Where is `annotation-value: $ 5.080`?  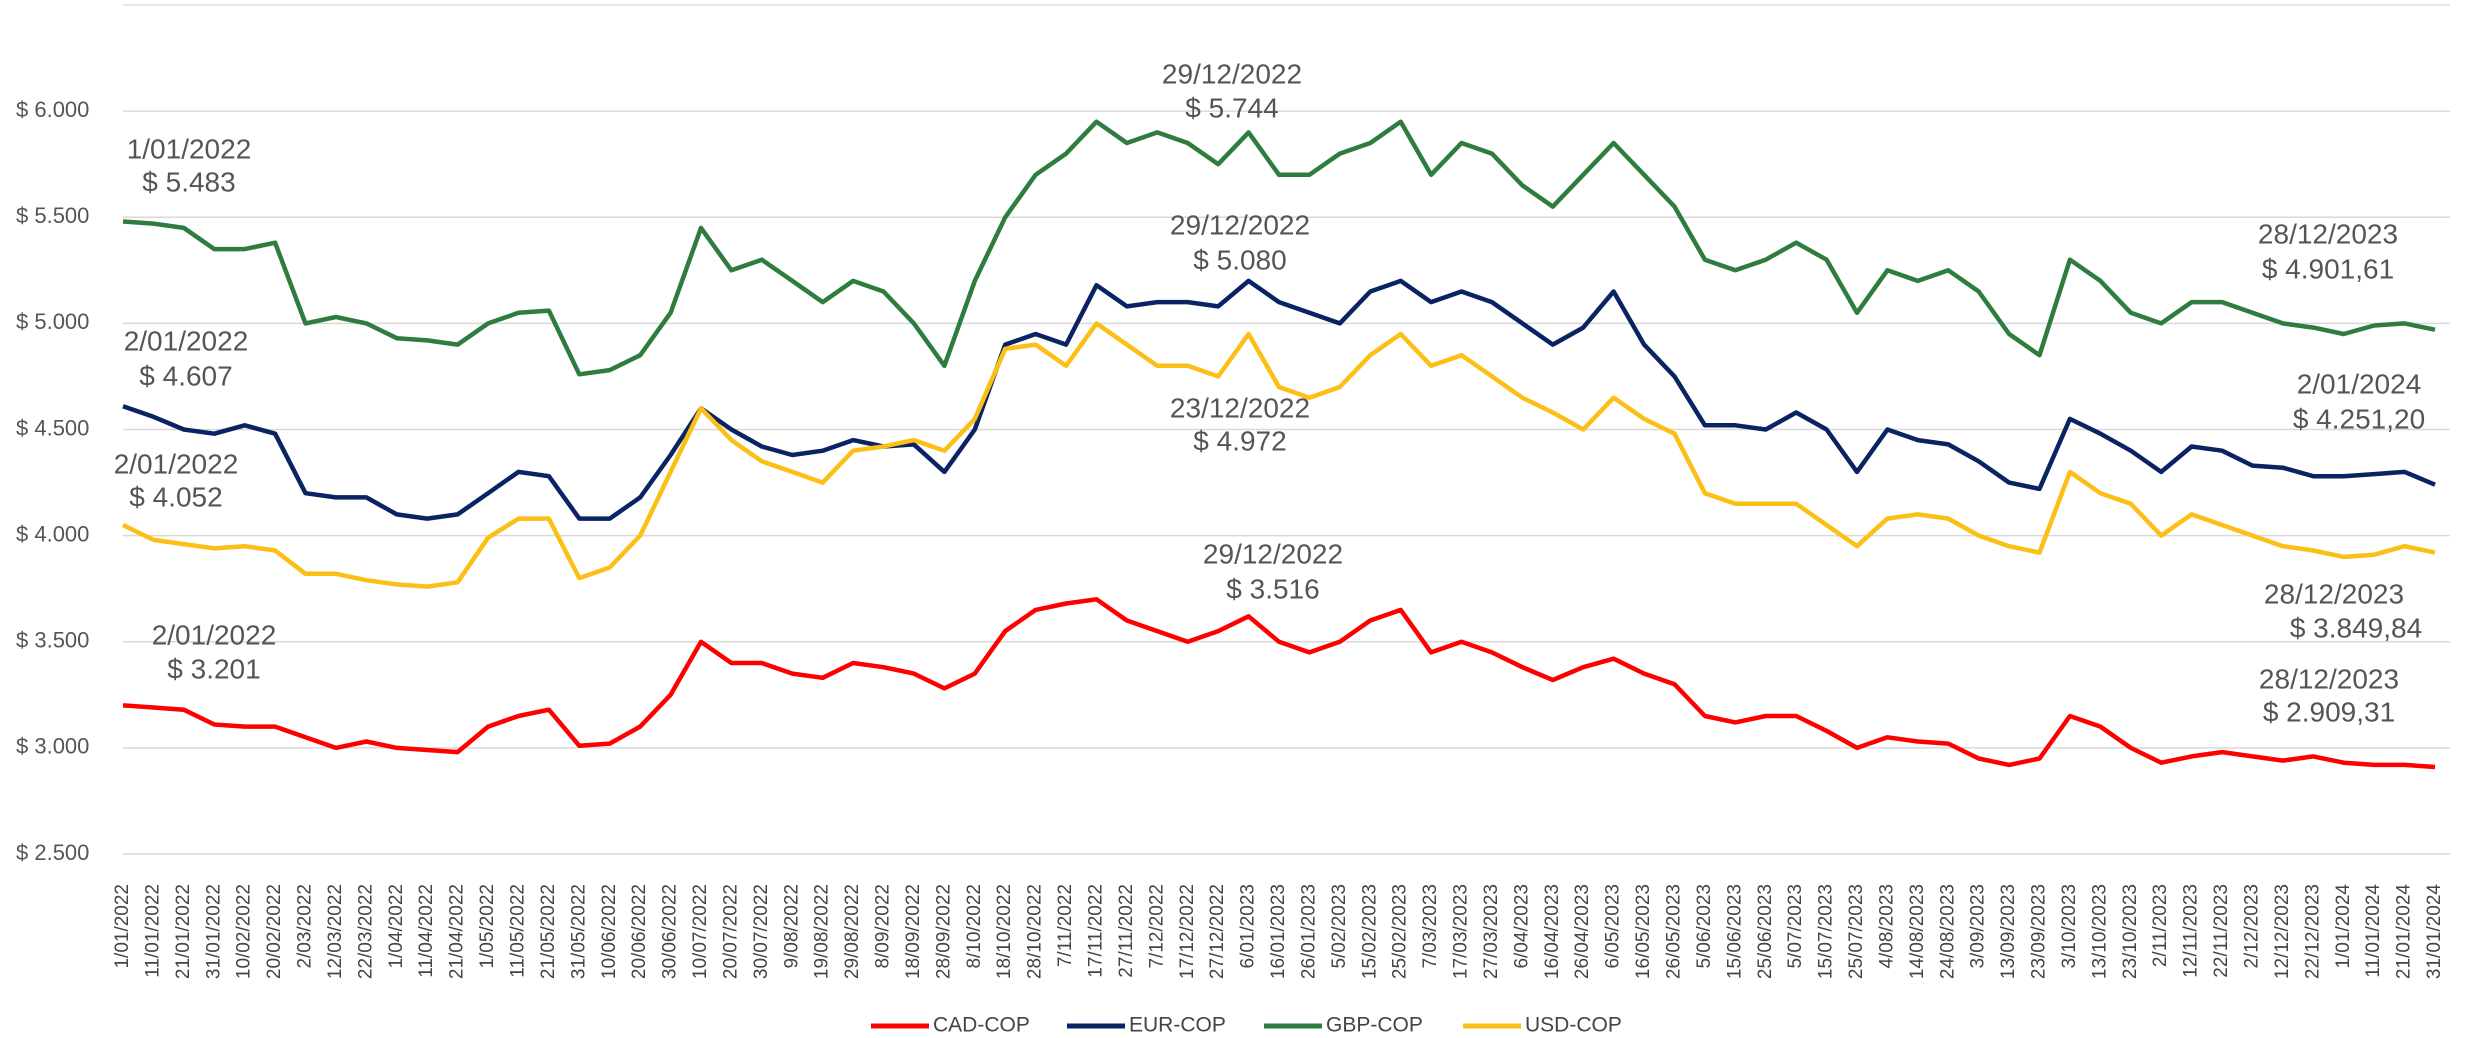 annotation-value: $ 5.080 is located at coordinates (1239, 259).